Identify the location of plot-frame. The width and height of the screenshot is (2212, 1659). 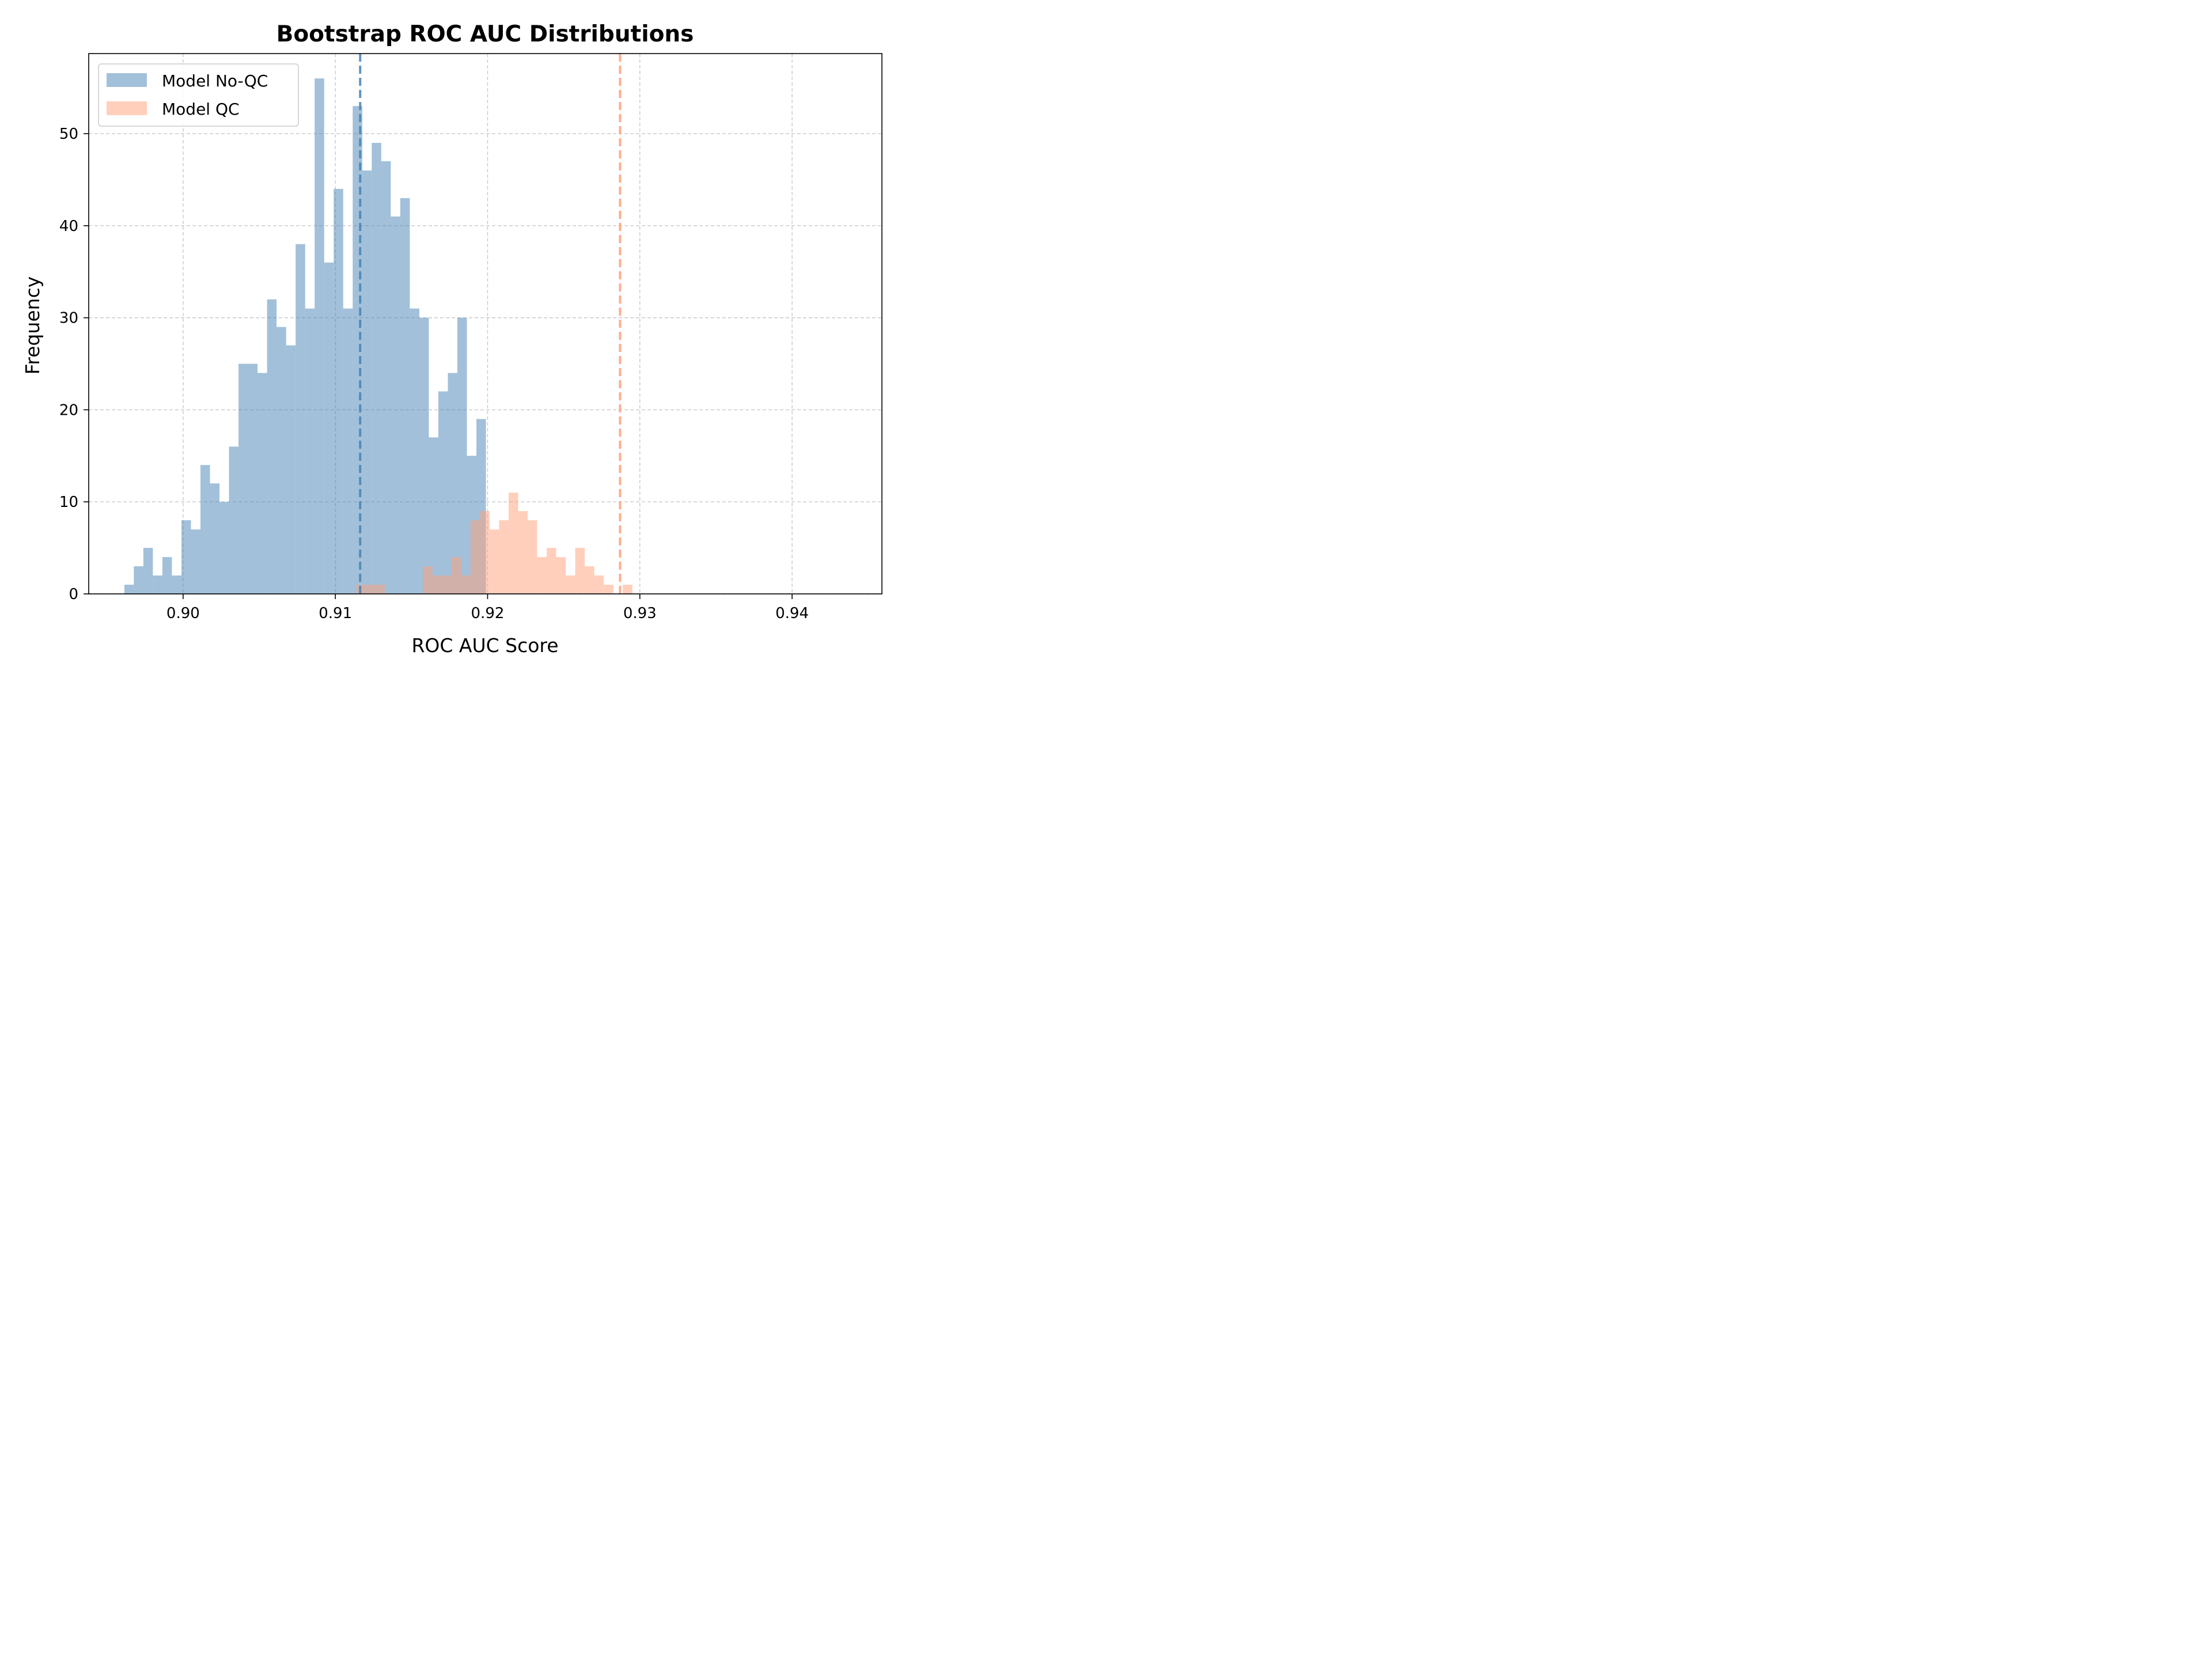
(485, 323).